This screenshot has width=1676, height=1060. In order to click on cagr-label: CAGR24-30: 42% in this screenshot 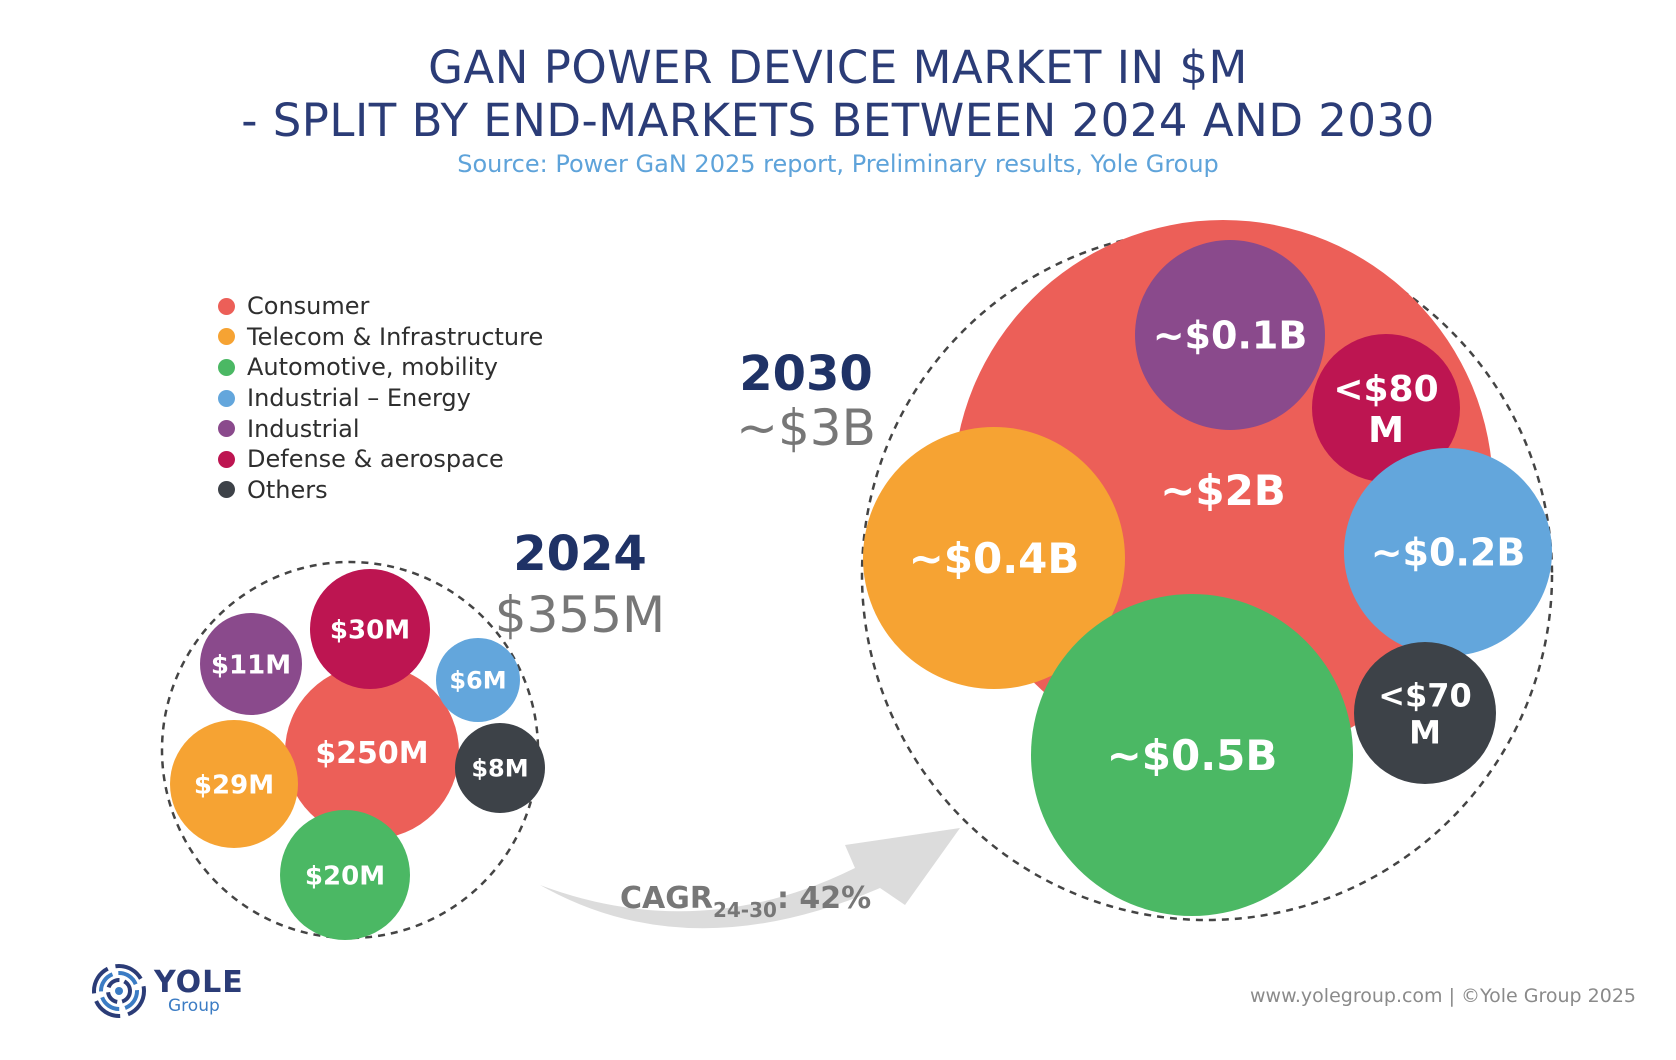, I will do `click(745, 901)`.